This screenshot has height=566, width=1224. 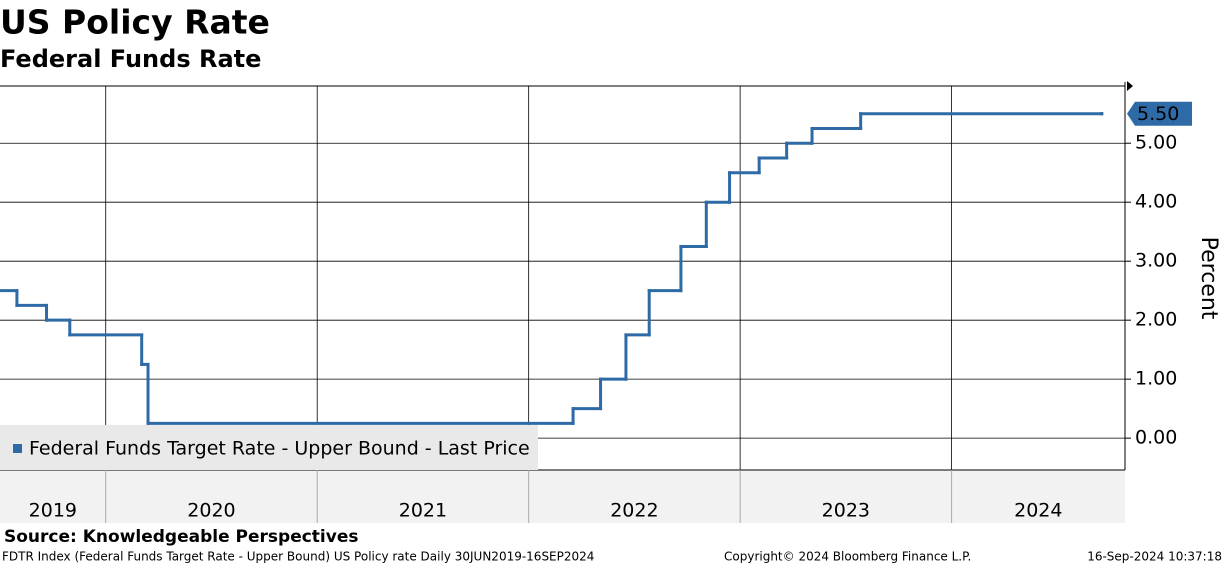 What do you see at coordinates (1156, 202) in the screenshot?
I see `y-tick-label: 4.00` at bounding box center [1156, 202].